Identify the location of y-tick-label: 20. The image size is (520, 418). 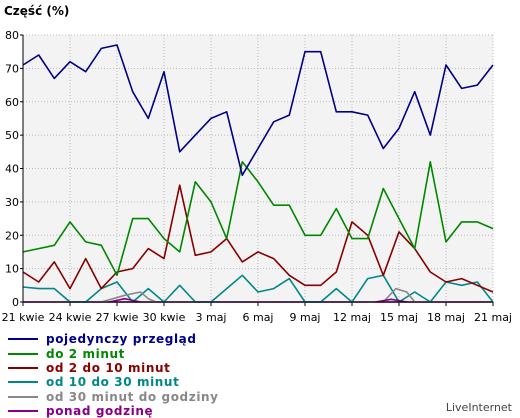
(12, 235).